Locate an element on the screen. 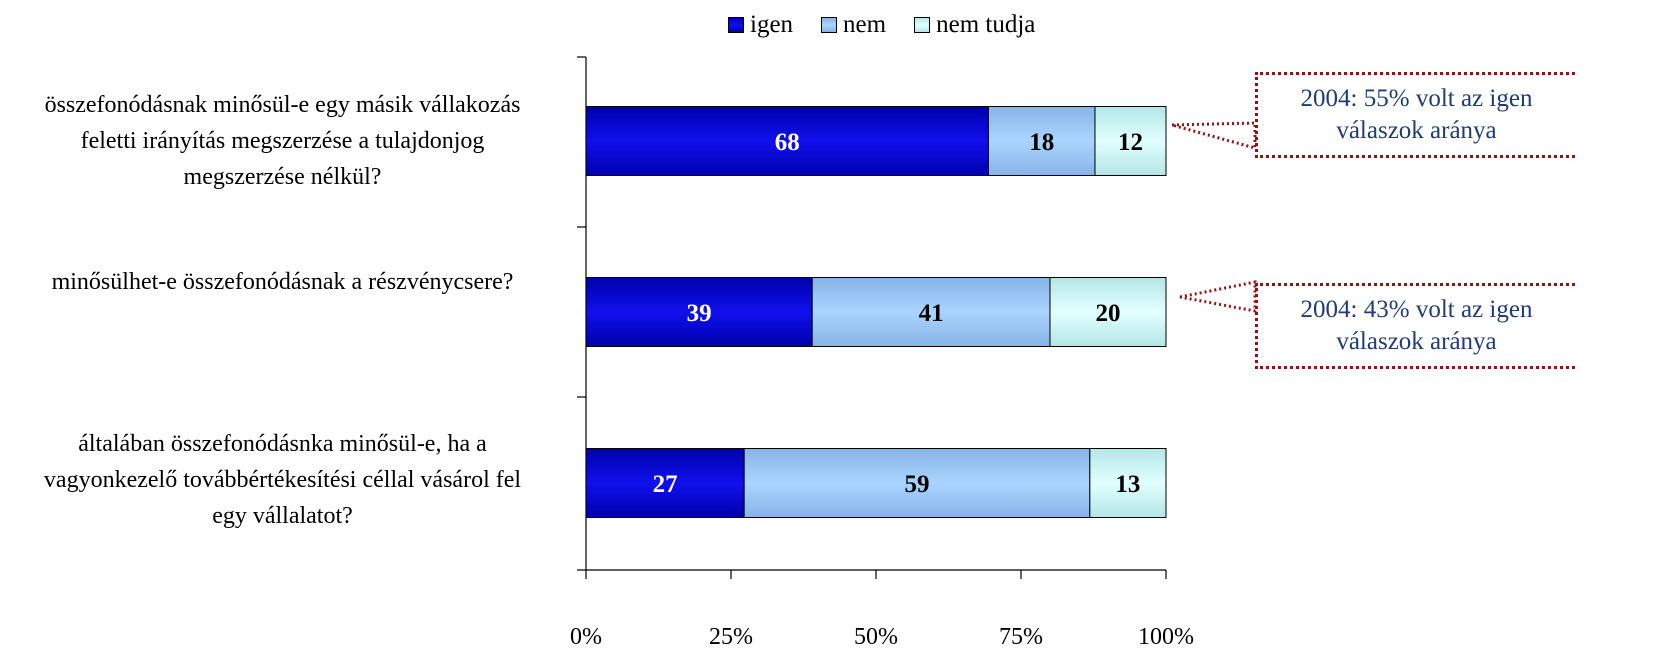  legend-swatch-nem-tudja is located at coordinates (922, 25).